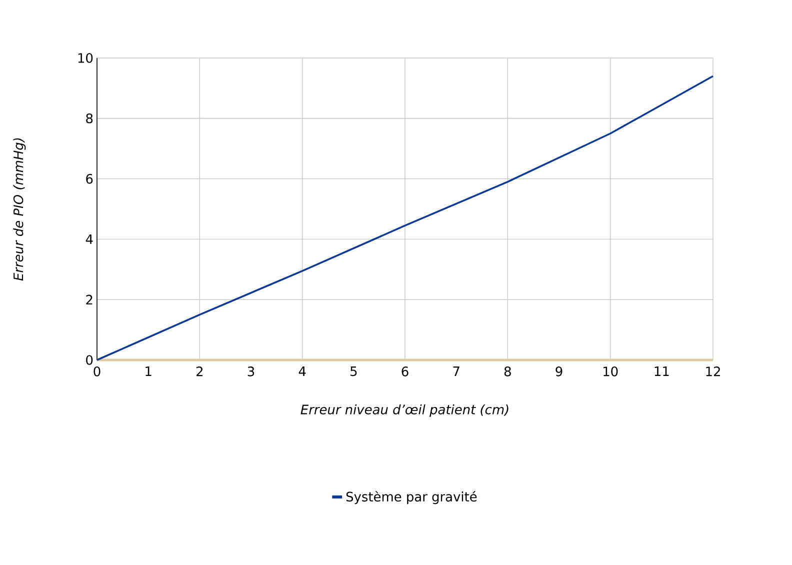 This screenshot has width=792, height=565. I want to click on y-tick-label: 2, so click(89, 299).